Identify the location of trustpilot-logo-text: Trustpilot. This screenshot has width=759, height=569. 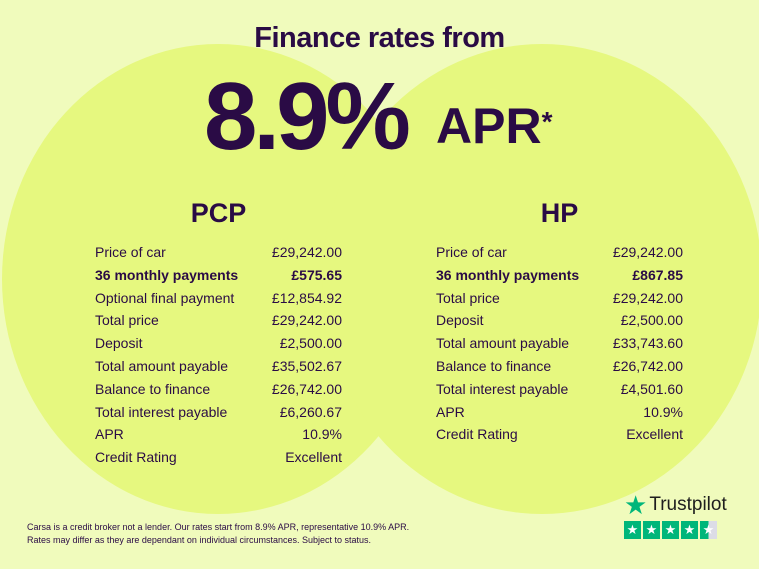
(688, 504).